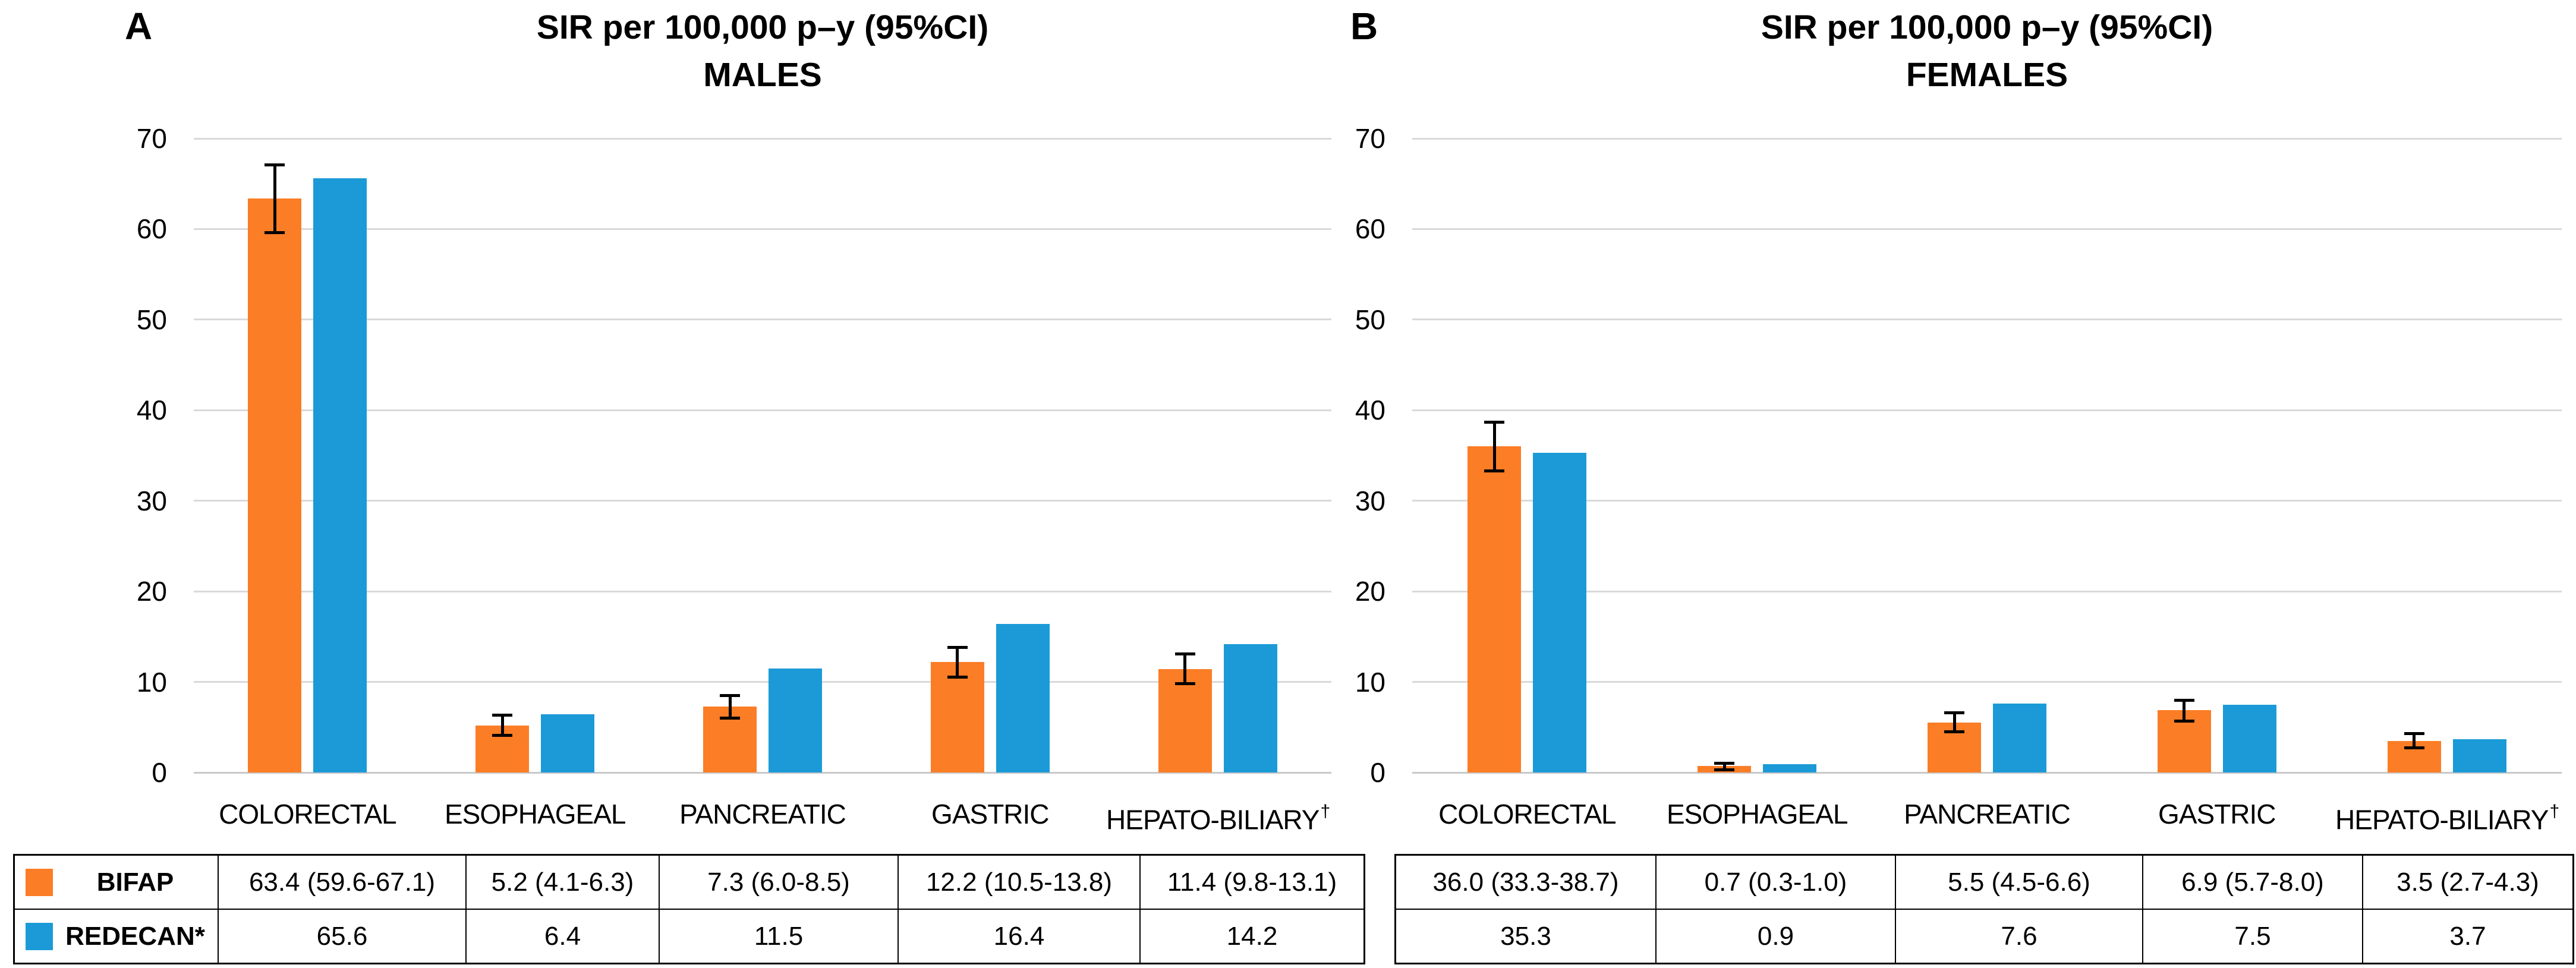  Describe the element at coordinates (1370, 320) in the screenshot. I see `y-axis-label: 50` at that location.